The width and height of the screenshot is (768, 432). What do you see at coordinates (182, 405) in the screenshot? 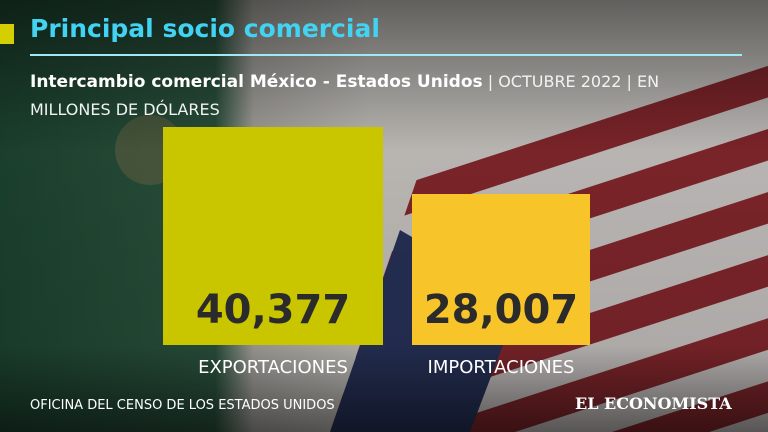
I see `source: OFICINA DEL CENSO DE LOS ESTADOS UNIDOS` at bounding box center [182, 405].